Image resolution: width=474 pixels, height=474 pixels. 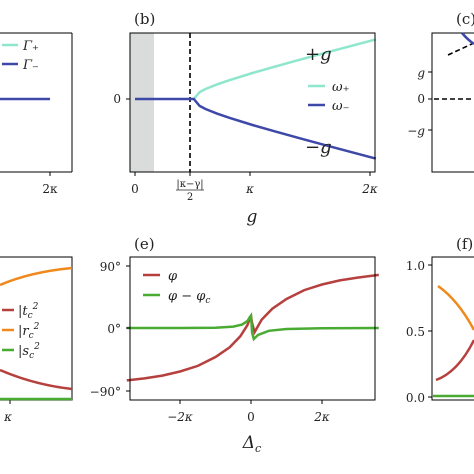 I want to click on panel-d-legend-label-s: |sc2, so click(x=29, y=351).